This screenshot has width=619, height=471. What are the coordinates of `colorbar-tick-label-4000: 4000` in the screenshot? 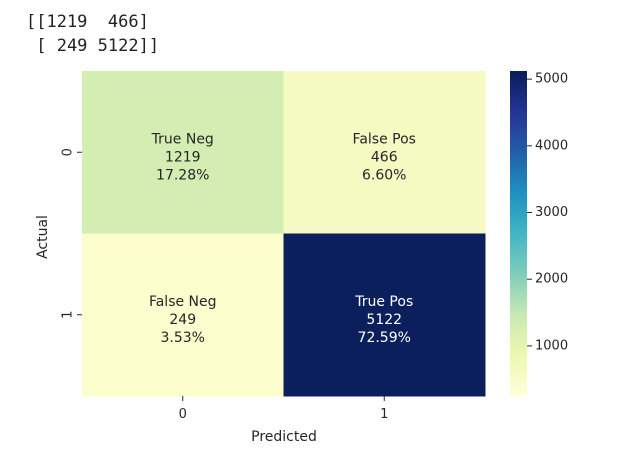 It's located at (551, 145).